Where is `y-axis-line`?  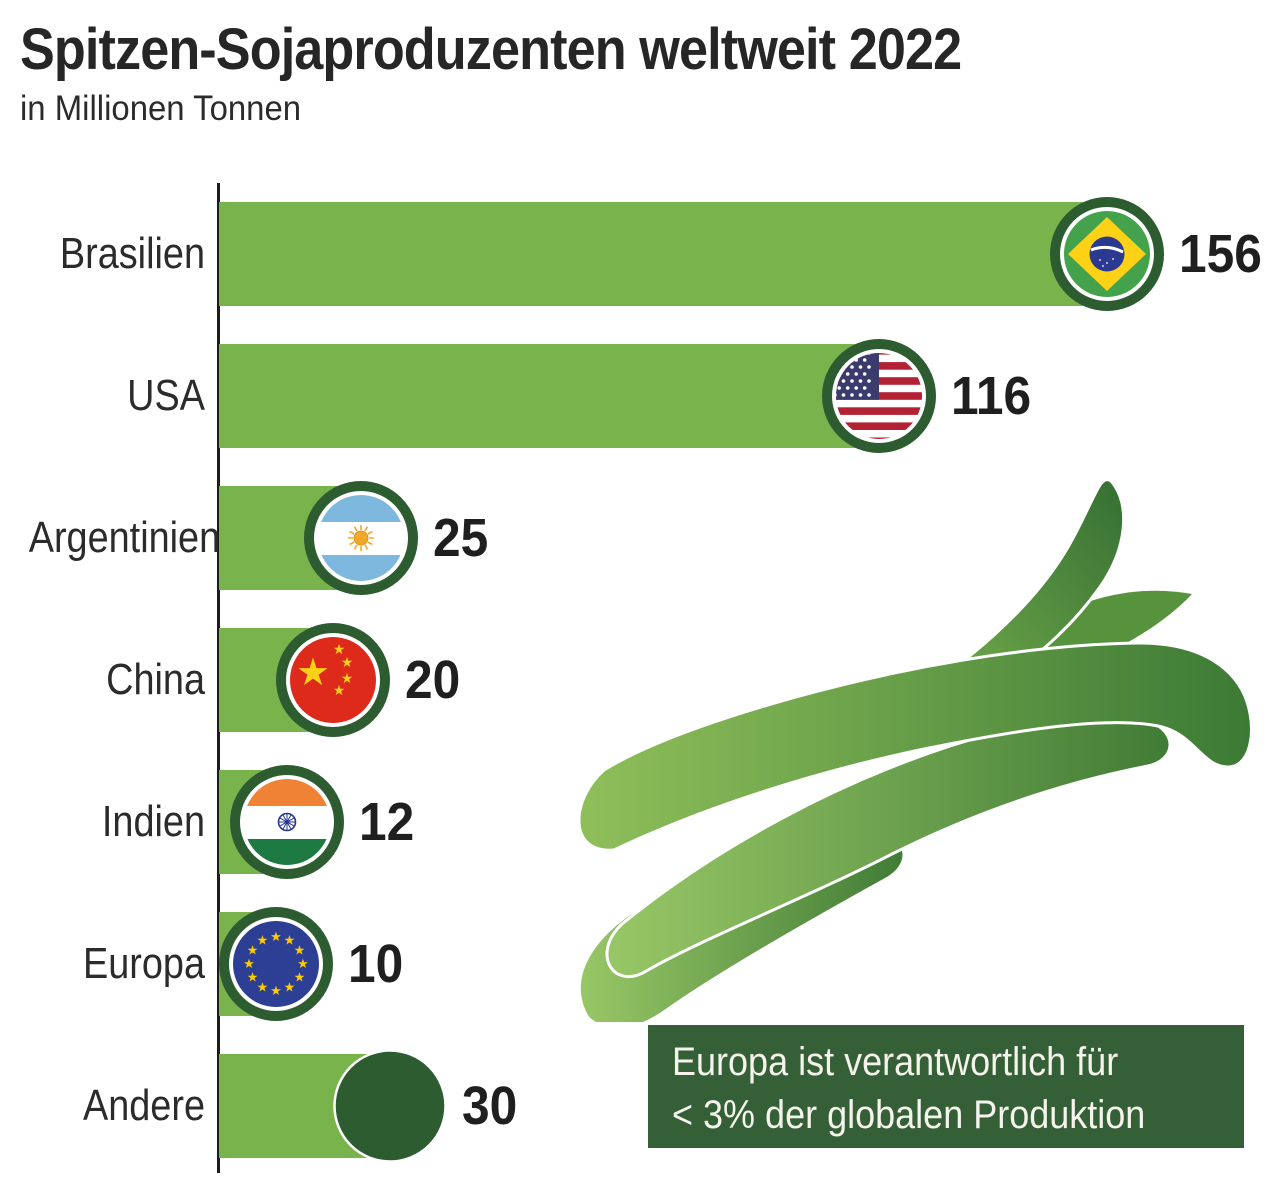
y-axis-line is located at coordinates (218, 678).